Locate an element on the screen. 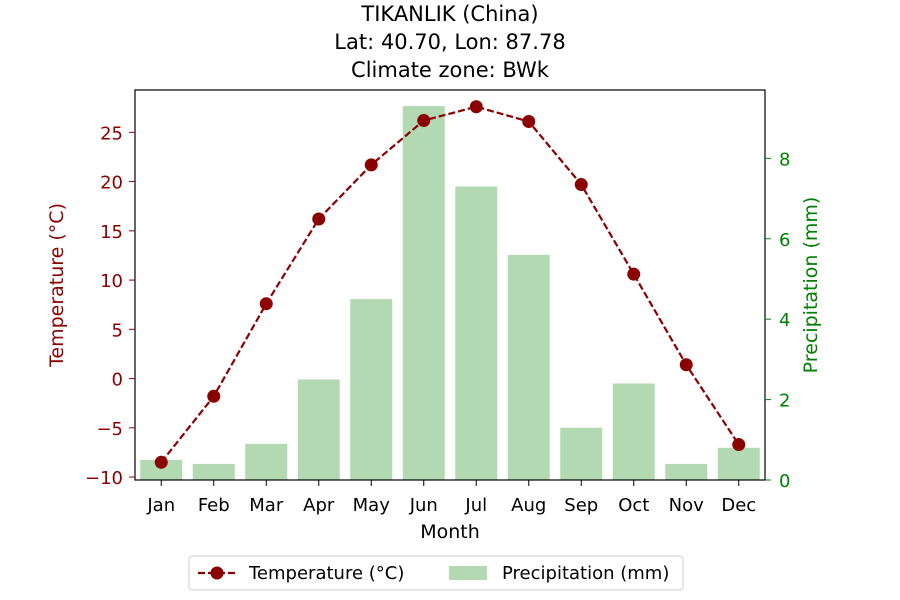  temperature-point-sep is located at coordinates (581, 185).